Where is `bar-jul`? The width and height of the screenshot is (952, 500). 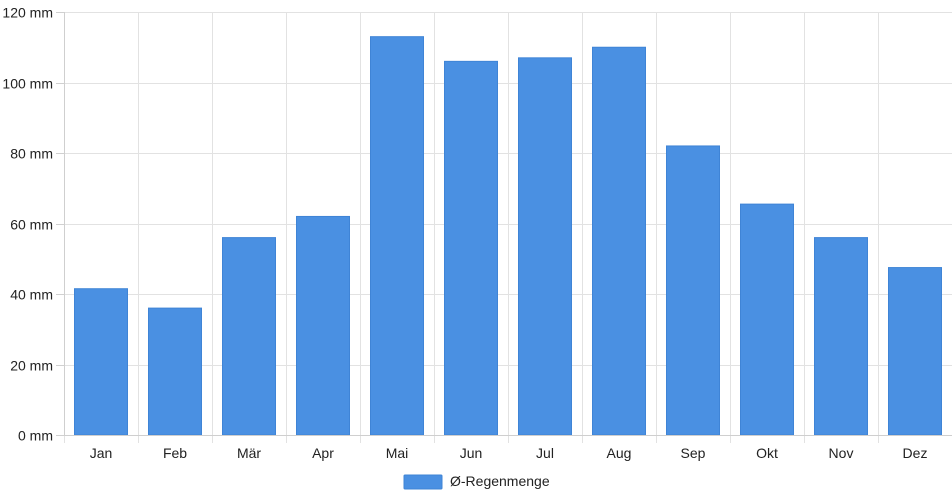
bar-jul is located at coordinates (545, 246).